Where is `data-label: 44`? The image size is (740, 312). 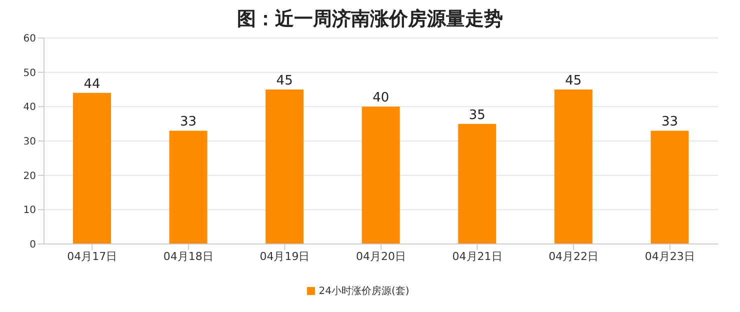
data-label: 44 is located at coordinates (92, 84).